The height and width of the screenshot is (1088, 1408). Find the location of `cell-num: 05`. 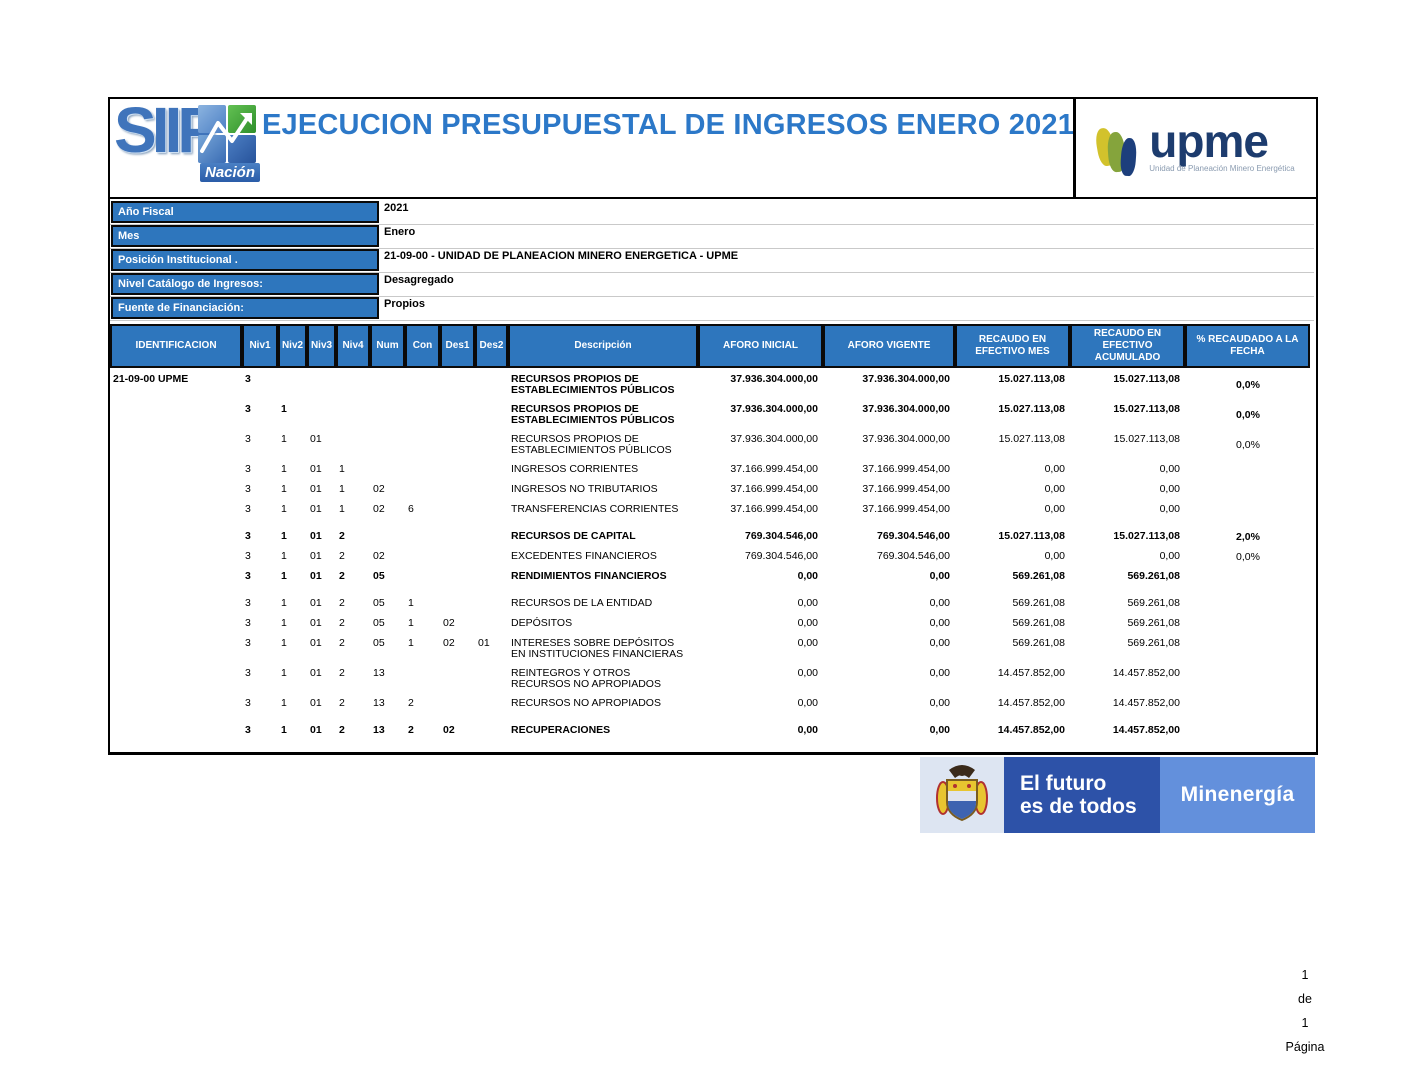

cell-num: 05 is located at coordinates (379, 643).